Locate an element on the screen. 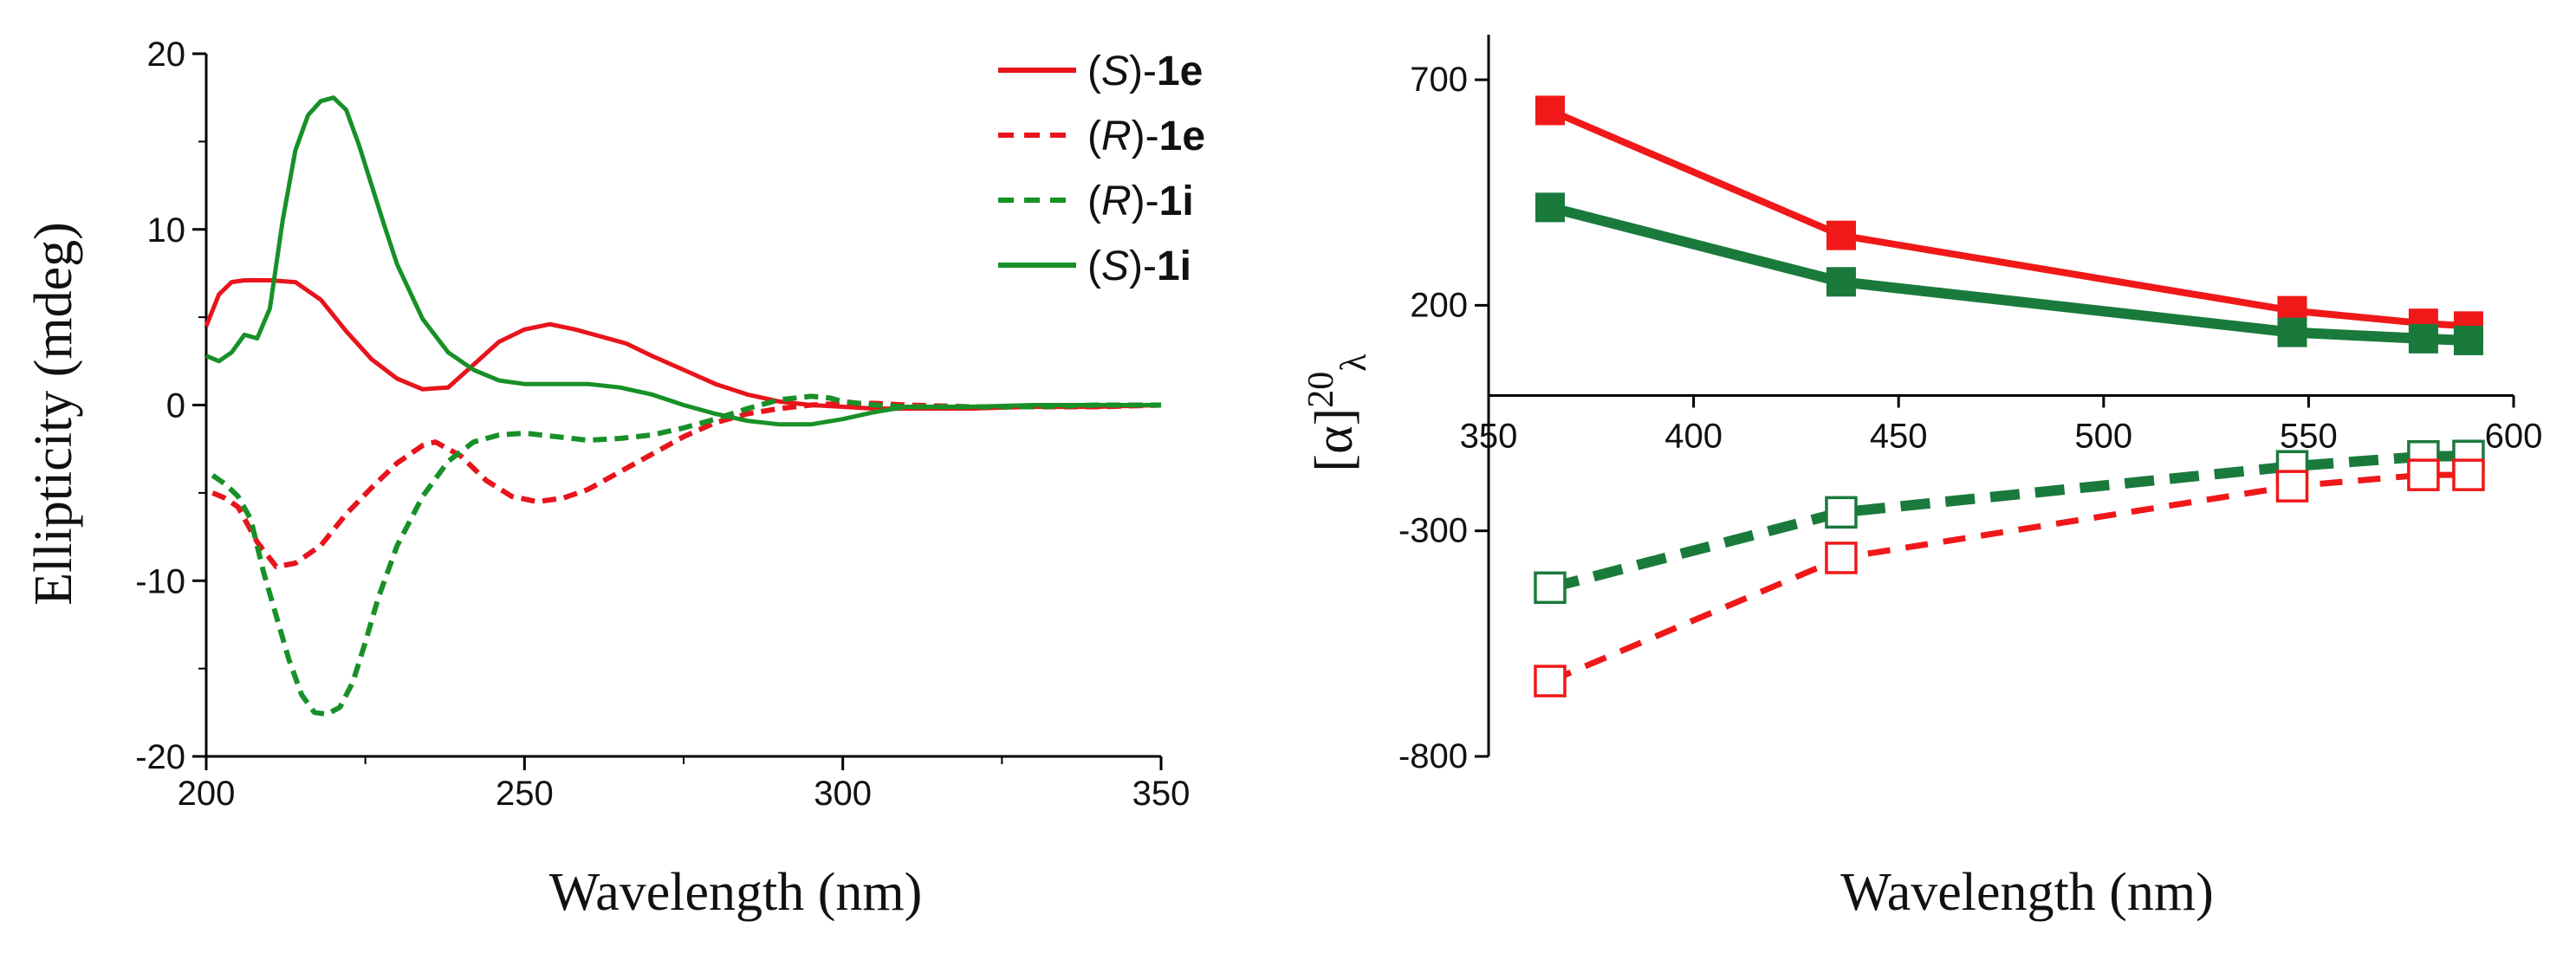  y-axis-title-subscript: λ is located at coordinates (1354, 363).